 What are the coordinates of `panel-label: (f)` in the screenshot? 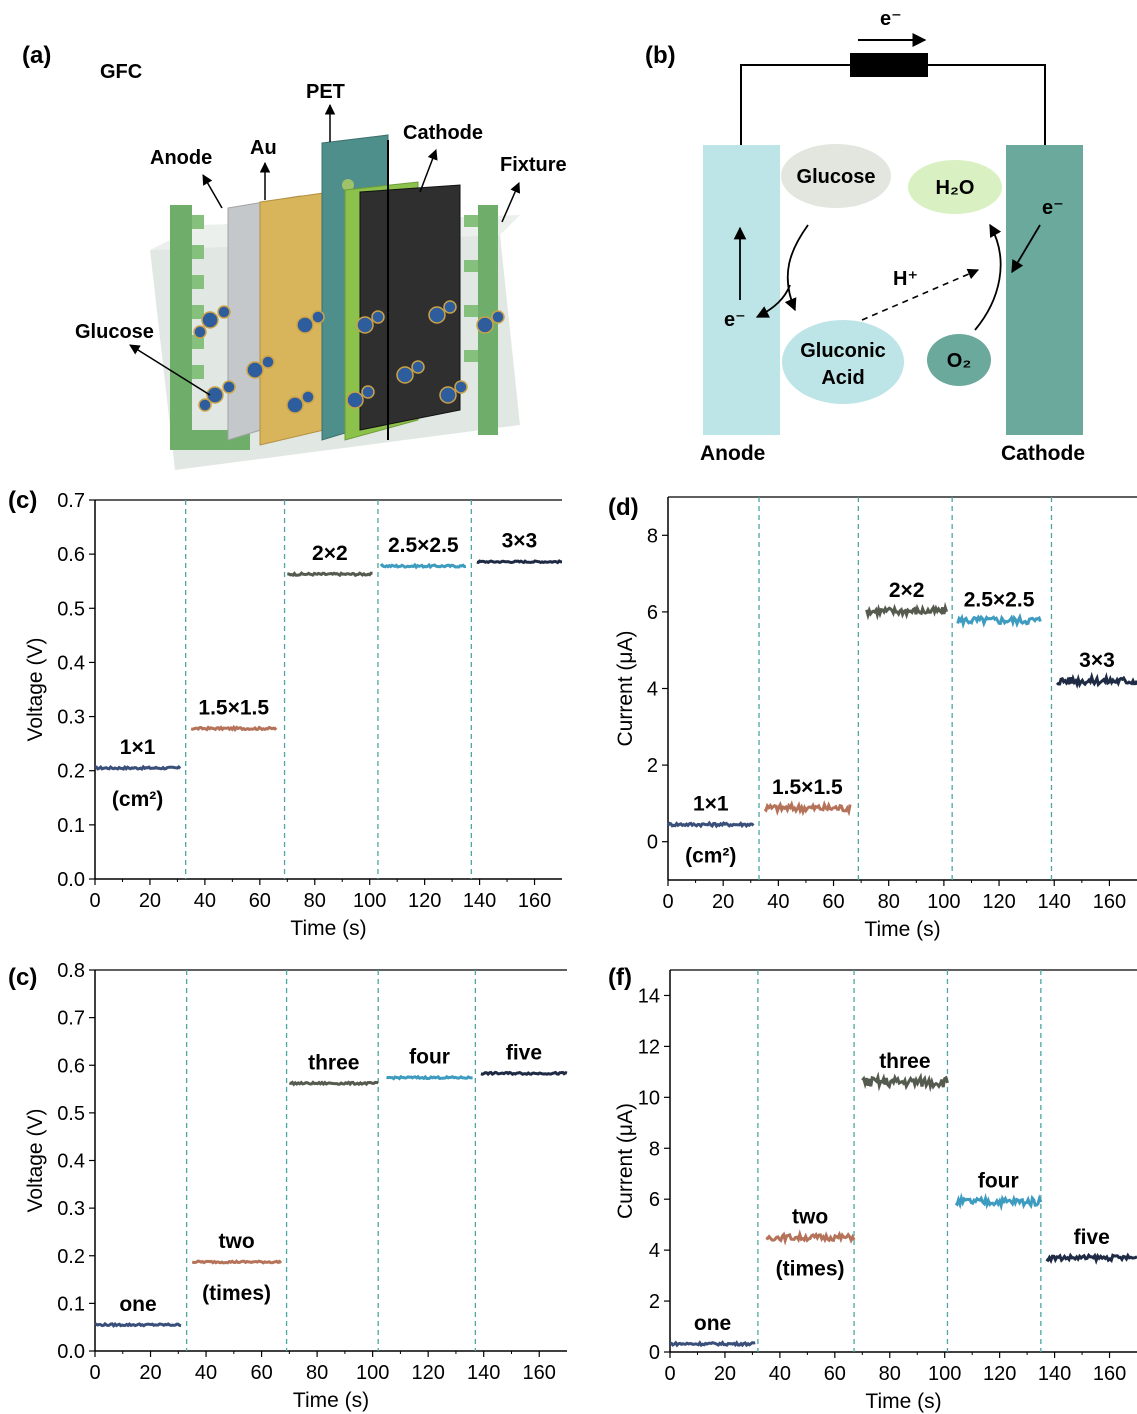 It's located at (620, 977).